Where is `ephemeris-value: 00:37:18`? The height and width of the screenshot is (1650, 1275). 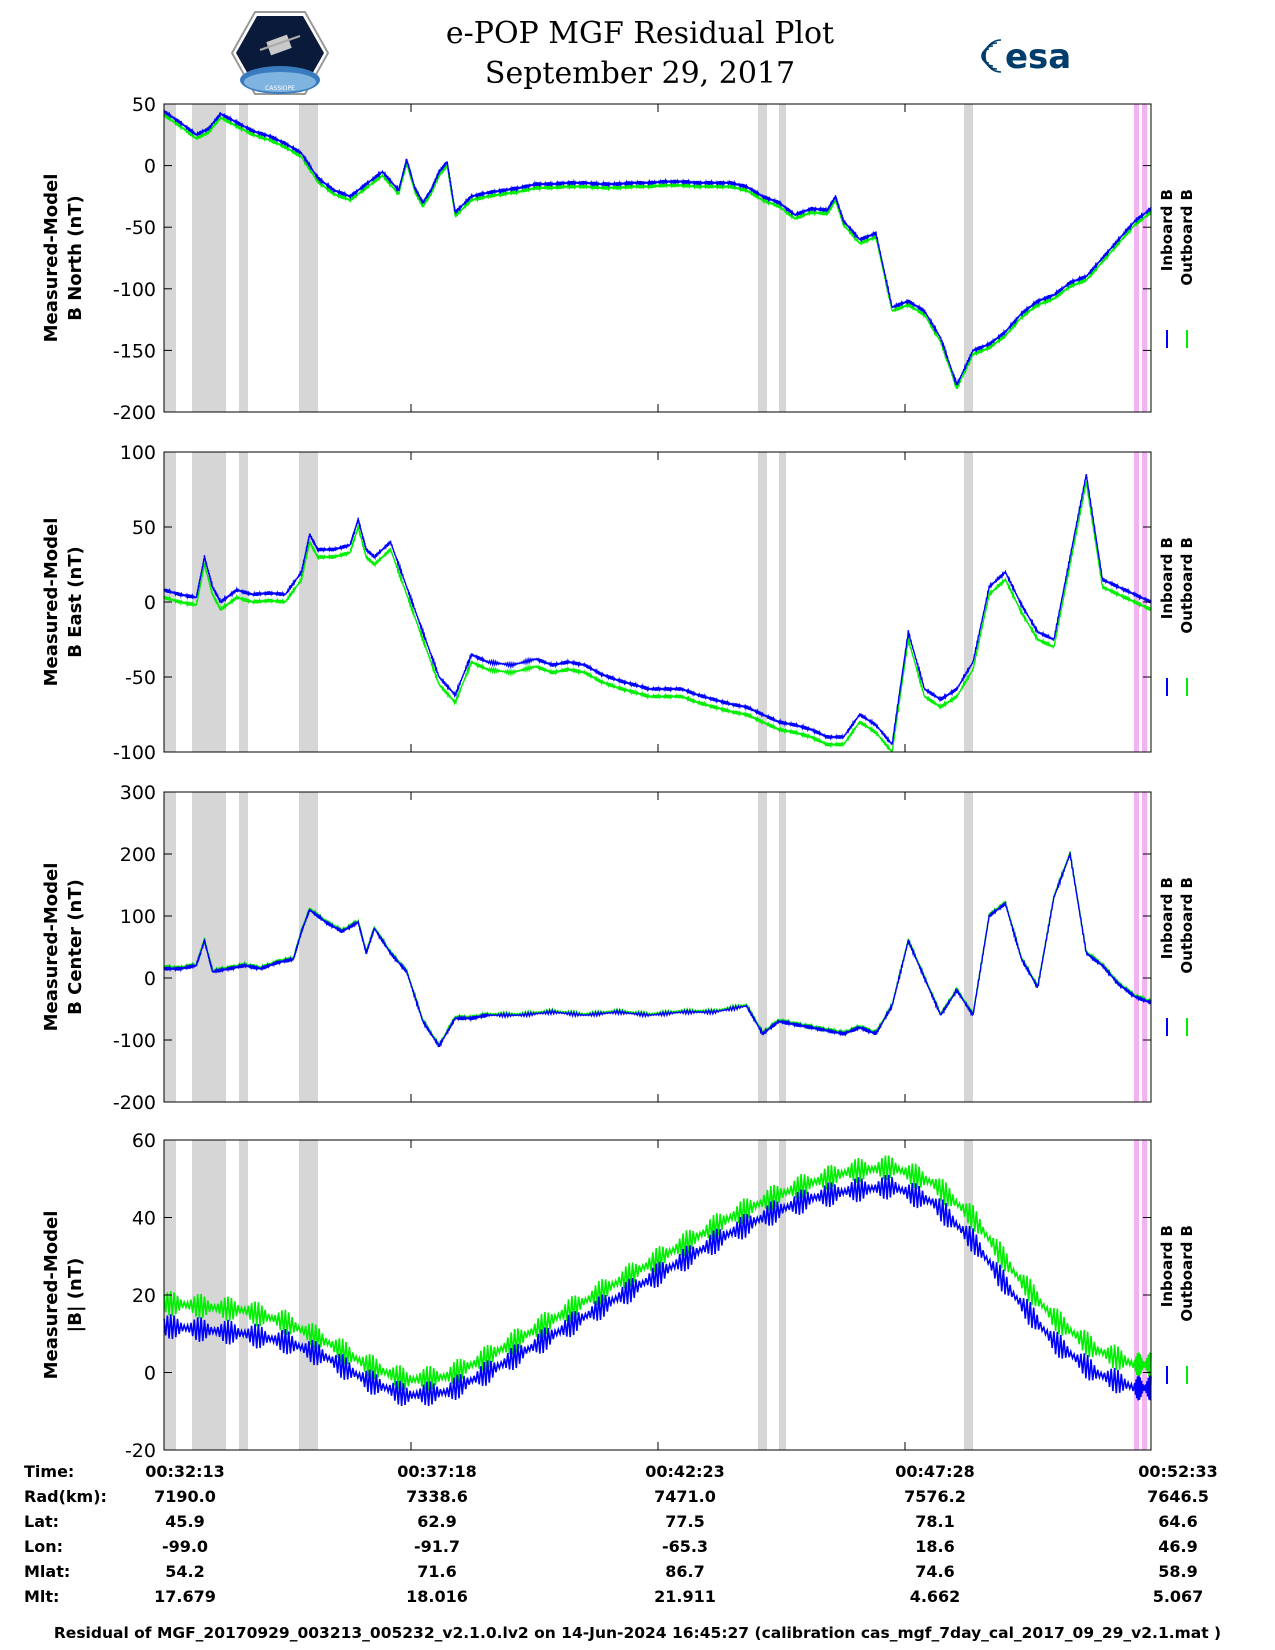
ephemeris-value: 00:37:18 is located at coordinates (437, 1471).